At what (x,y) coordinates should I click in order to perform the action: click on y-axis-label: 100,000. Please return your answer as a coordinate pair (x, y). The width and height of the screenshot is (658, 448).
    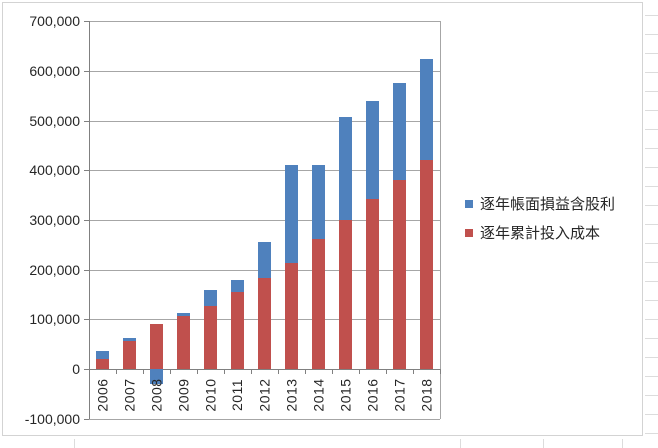
    Looking at the image, I should click on (54, 319).